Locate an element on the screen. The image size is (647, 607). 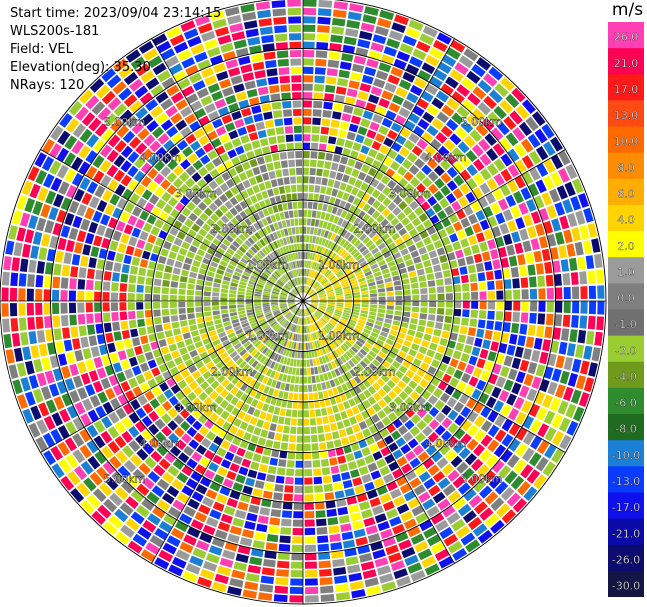
colorbar-swatch is located at coordinates (626, 244).